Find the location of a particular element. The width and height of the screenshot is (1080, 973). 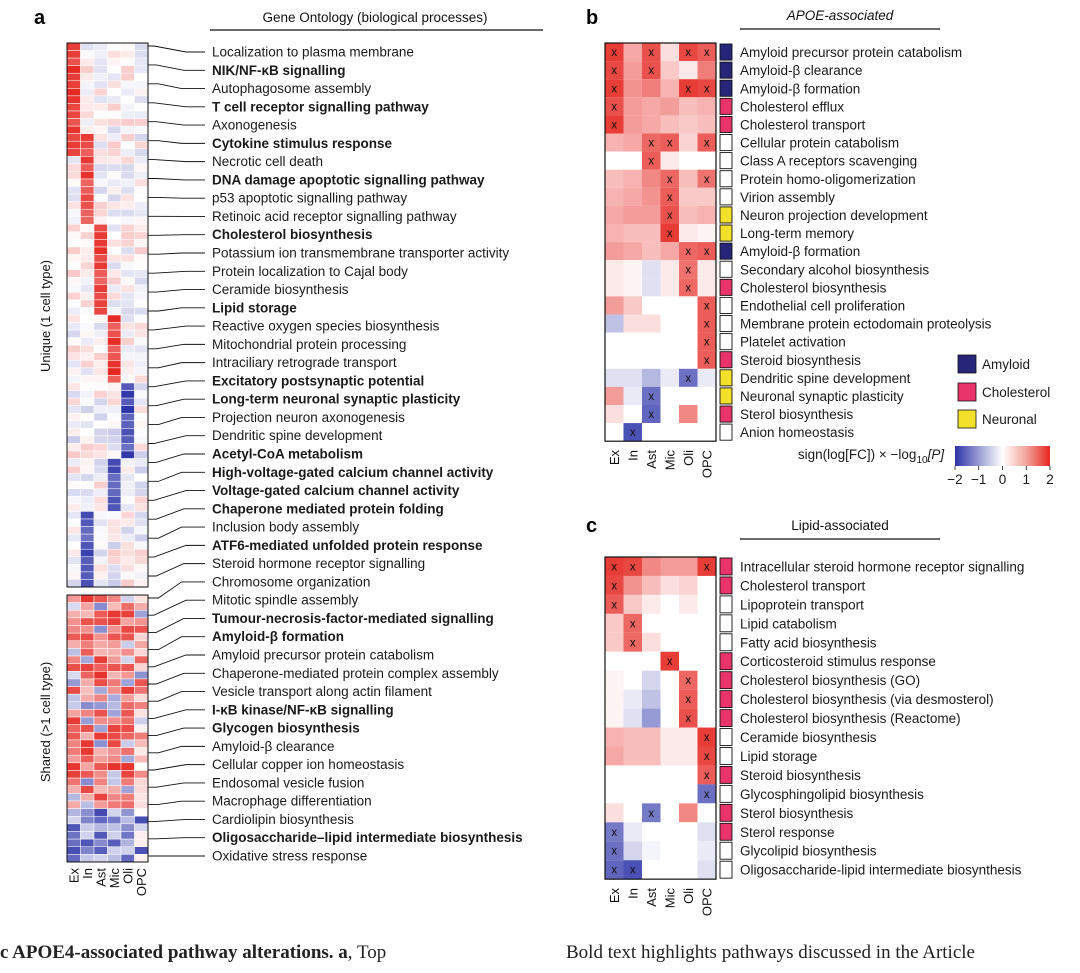

panel-a-pathway-label: T cell receptor signalling pathway is located at coordinates (320, 106).